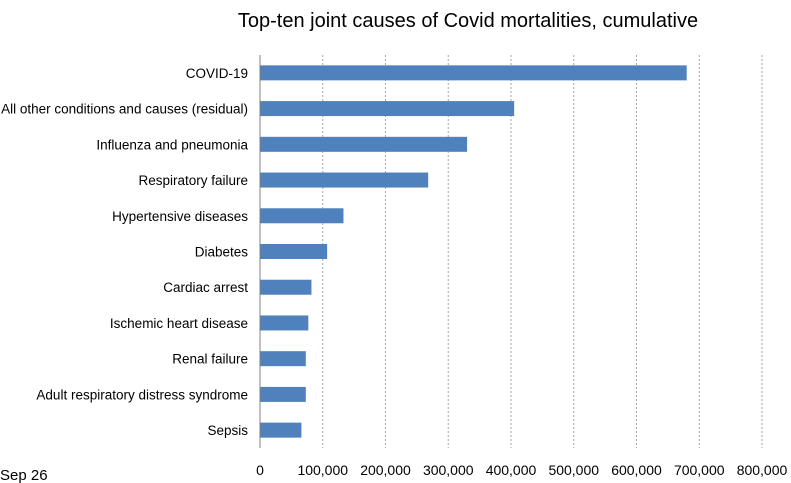 Image resolution: width=791 pixels, height=483 pixels. Describe the element at coordinates (179, 323) in the screenshot. I see `category-label: Ischemic heart disease` at that location.